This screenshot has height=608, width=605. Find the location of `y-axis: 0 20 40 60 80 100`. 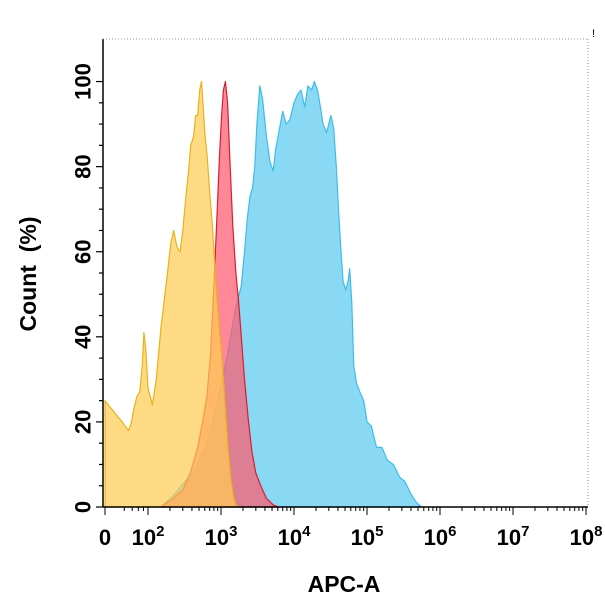

y-axis: 0 20 40 60 80 100 is located at coordinates (87, 288).